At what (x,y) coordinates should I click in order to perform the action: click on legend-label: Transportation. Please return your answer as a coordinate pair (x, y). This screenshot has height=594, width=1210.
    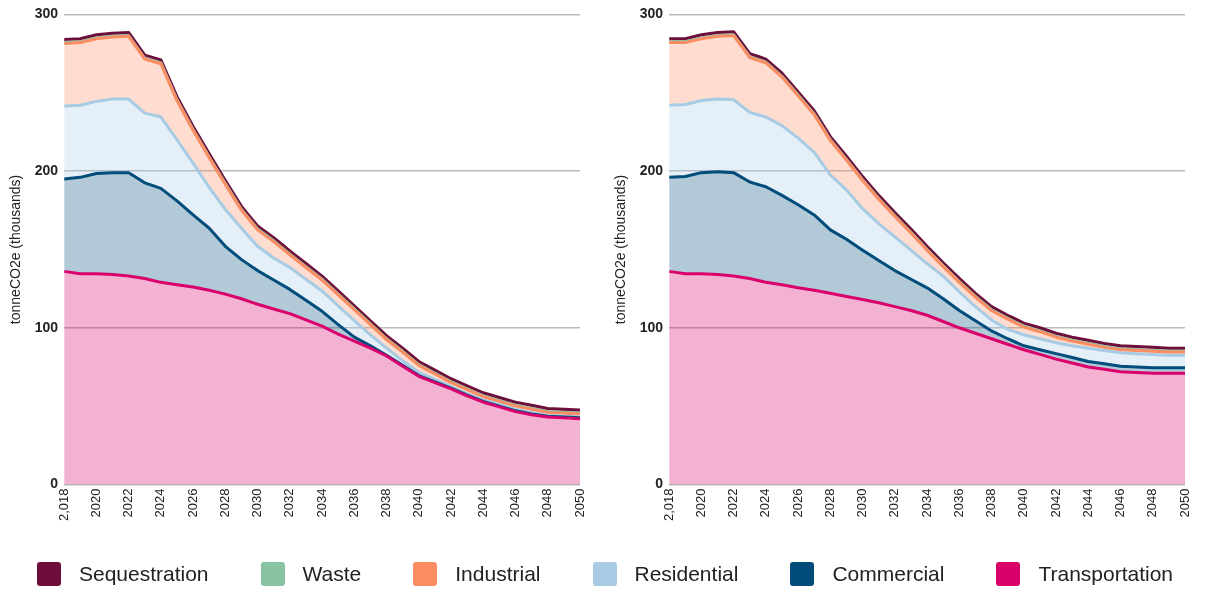
    Looking at the image, I should click on (1106, 574).